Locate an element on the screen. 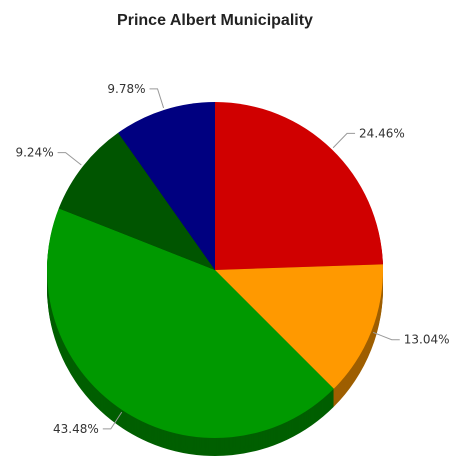 This screenshot has height=468, width=458. chart-title: Prince Albert Municipality is located at coordinates (215, 20).